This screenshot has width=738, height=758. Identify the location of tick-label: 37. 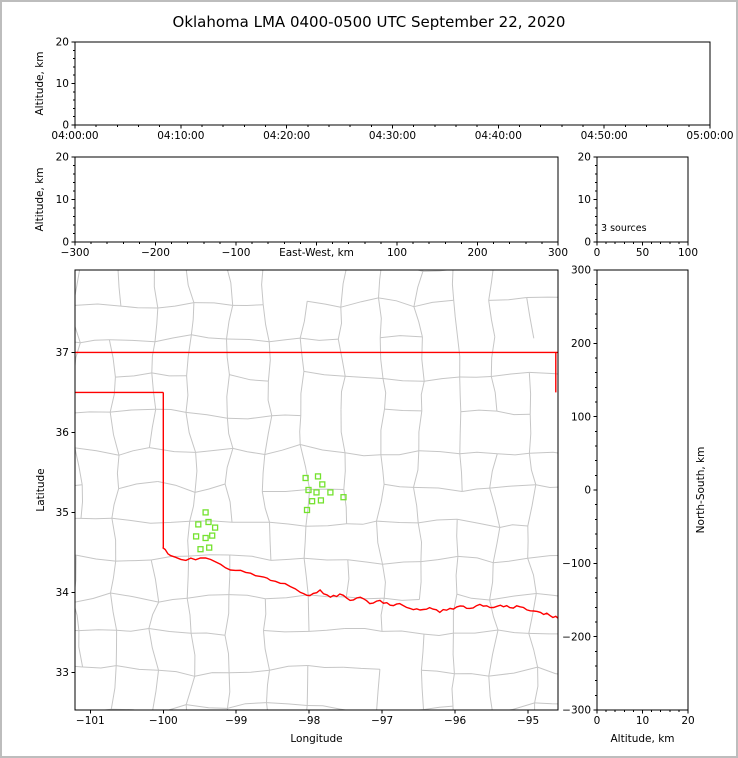
(62, 353).